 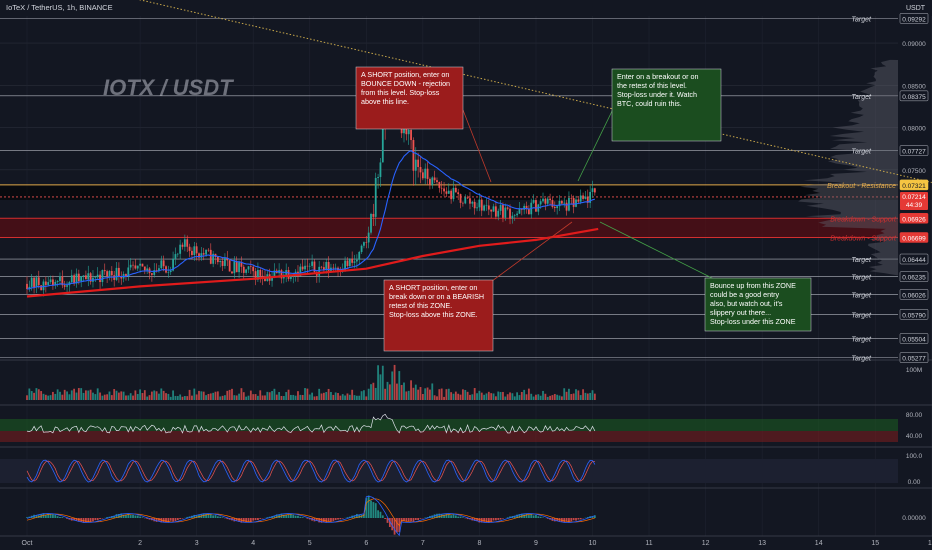 What do you see at coordinates (861, 186) in the screenshot?
I see `level-name: Breakout - Resistance` at bounding box center [861, 186].